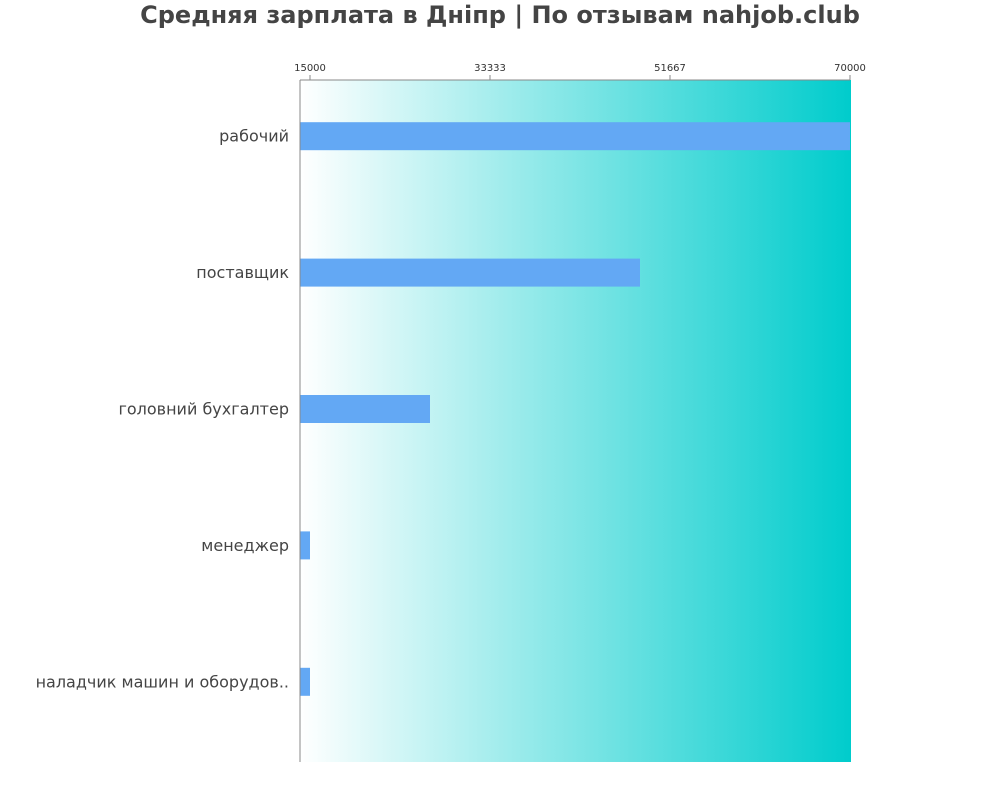 The width and height of the screenshot is (1000, 800). Describe the element at coordinates (490, 68) in the screenshot. I see `x-tick-label: 33333` at that location.